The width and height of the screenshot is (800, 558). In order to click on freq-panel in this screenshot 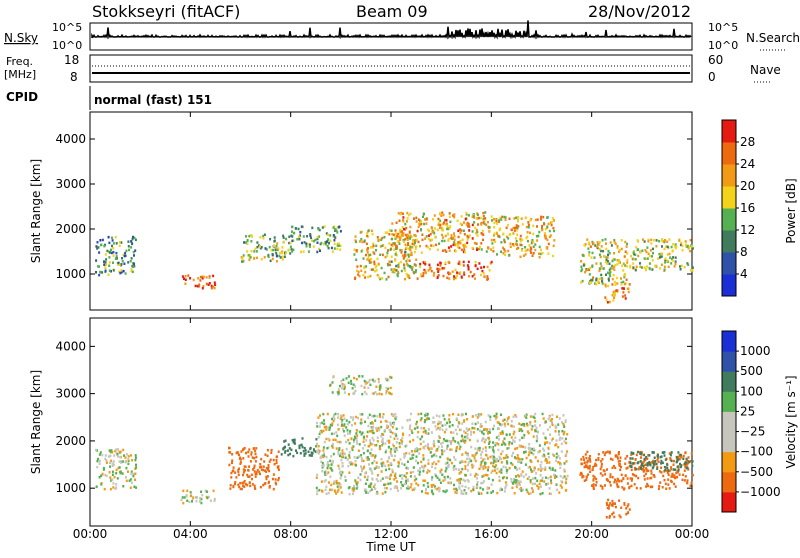, I will do `click(391, 68)`.